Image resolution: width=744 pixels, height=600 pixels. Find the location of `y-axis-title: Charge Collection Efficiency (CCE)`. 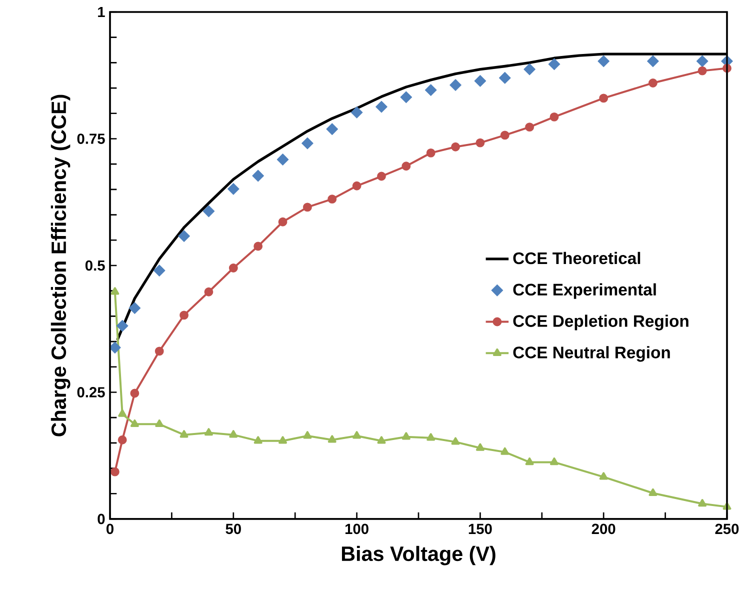

y-axis-title: Charge Collection Efficiency (CCE) is located at coordinates (60, 265).